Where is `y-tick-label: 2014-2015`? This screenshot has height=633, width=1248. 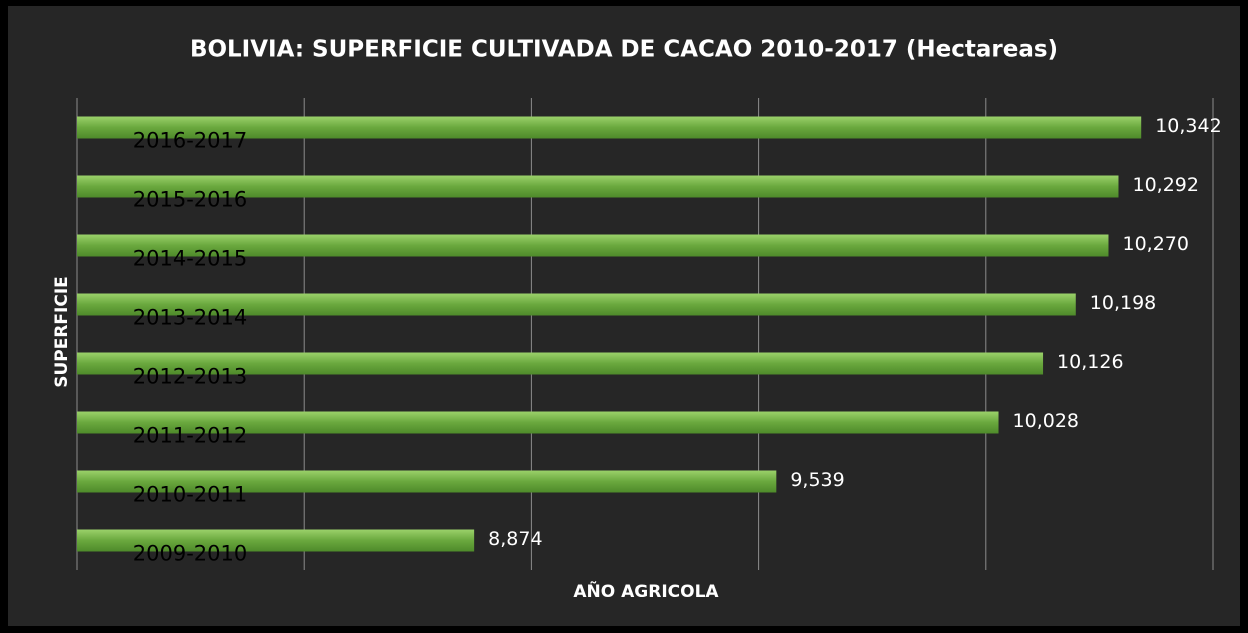 y-tick-label: 2014-2015 is located at coordinates (190, 259).